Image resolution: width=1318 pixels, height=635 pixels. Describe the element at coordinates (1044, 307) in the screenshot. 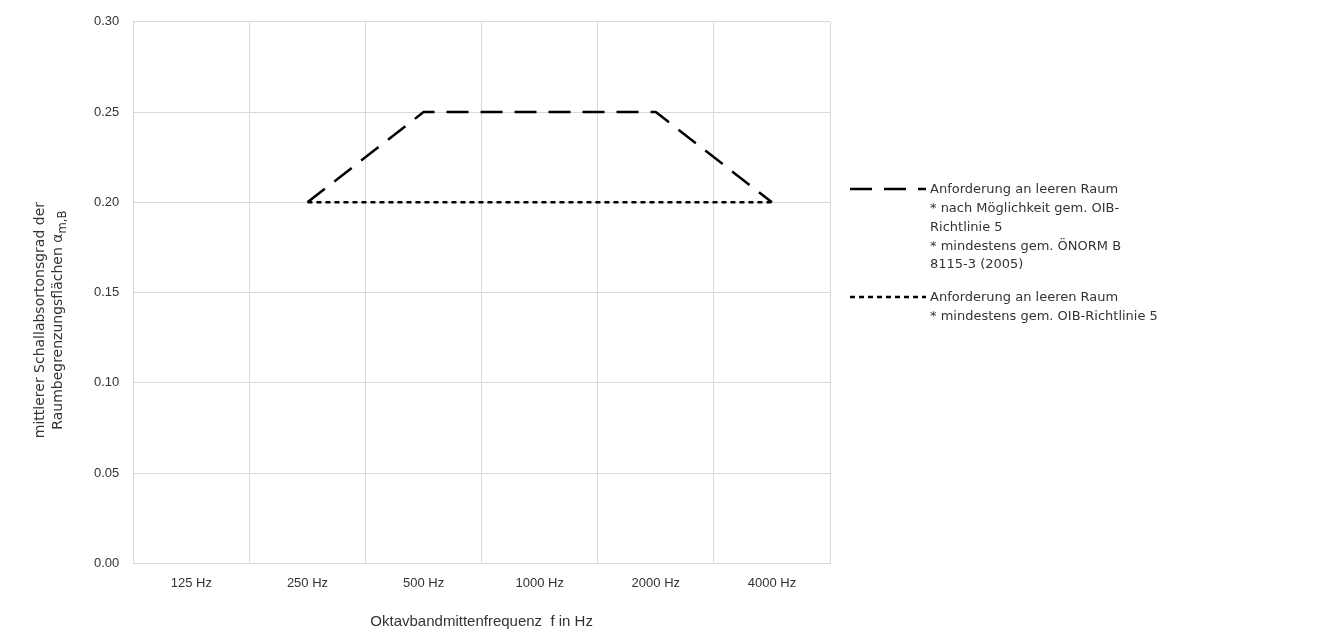

I see `text: Anforderung an leeren Raum * mindestens gem. OIB-Richtlinie 5` at that location.